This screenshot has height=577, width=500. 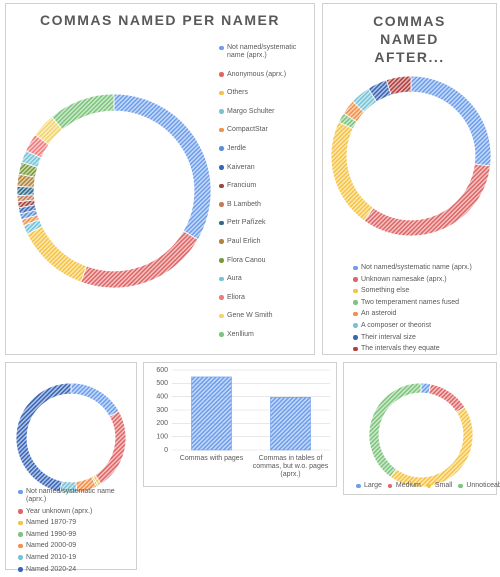 What do you see at coordinates (423, 314) in the screenshot?
I see `legend-item: An asteroid` at bounding box center [423, 314].